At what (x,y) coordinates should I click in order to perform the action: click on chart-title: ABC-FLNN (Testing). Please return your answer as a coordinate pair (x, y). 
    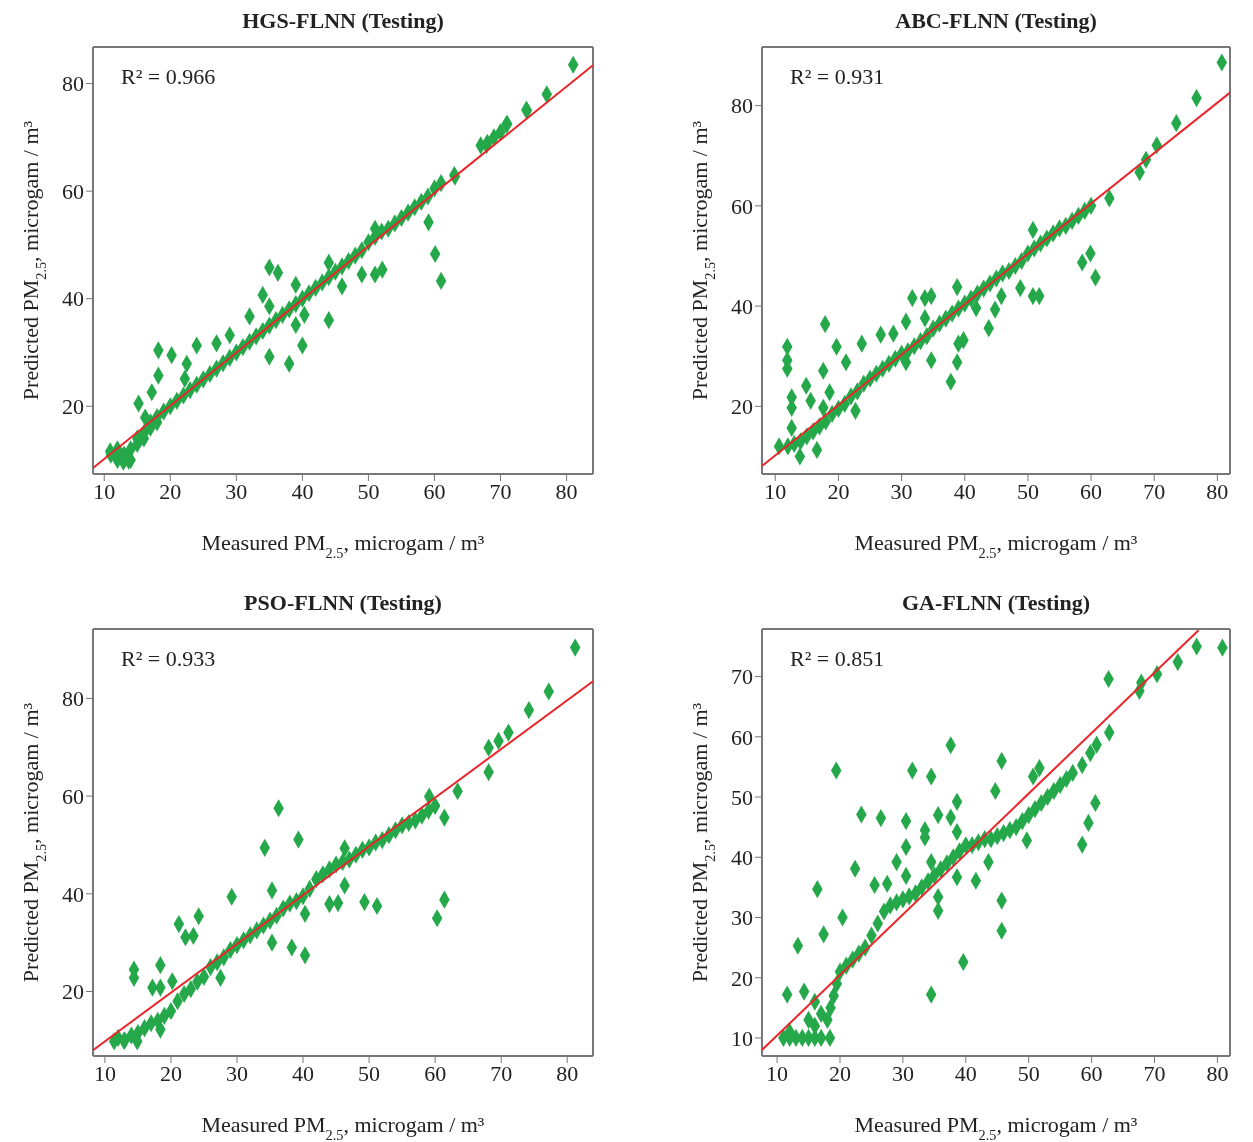
    Looking at the image, I should click on (996, 21).